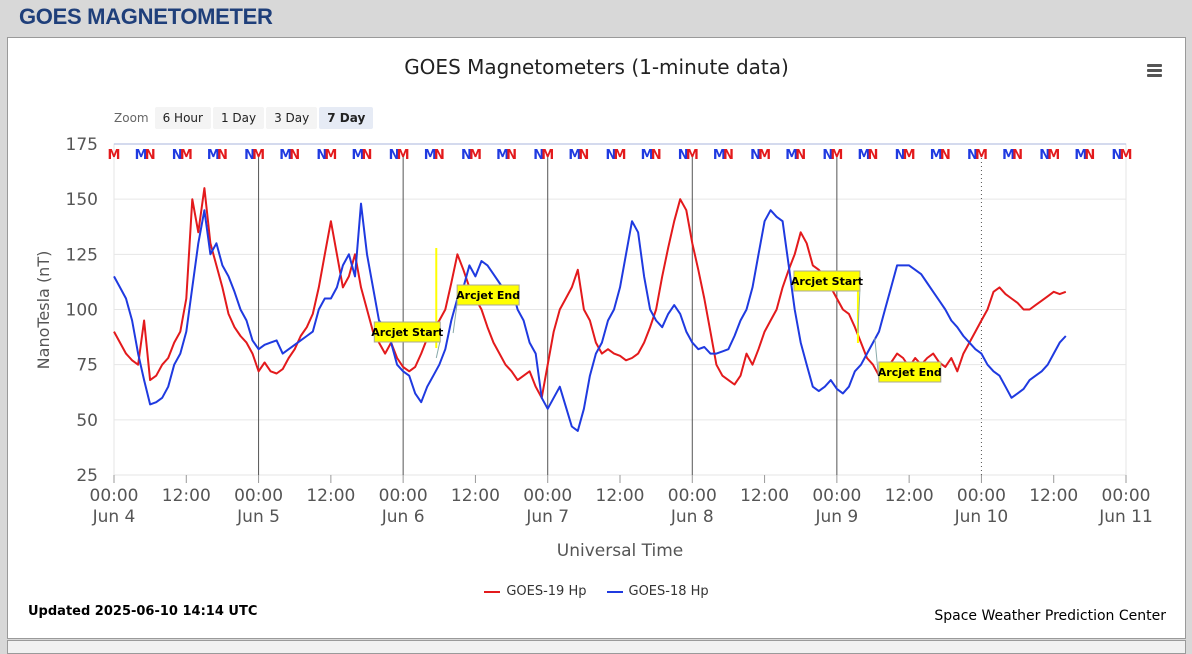  Describe the element at coordinates (981, 517) in the screenshot. I see `x-tick-date-label: Jun 10` at that location.